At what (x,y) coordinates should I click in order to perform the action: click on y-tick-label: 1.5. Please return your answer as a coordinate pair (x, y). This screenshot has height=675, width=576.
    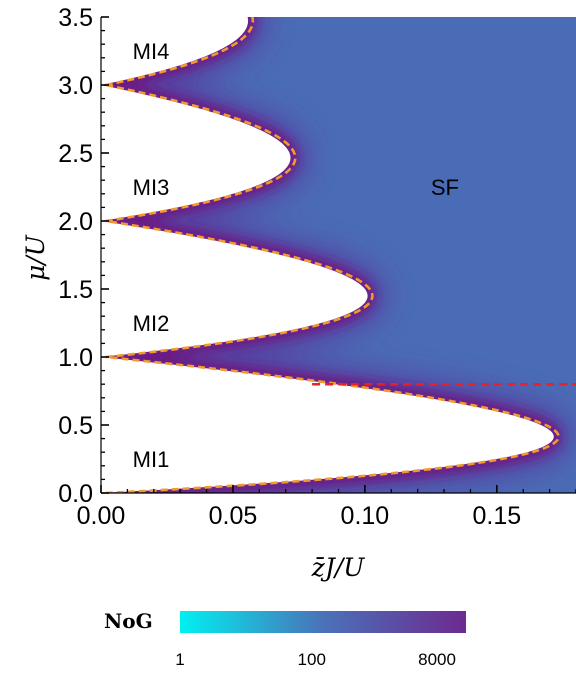
    Looking at the image, I should click on (75, 290).